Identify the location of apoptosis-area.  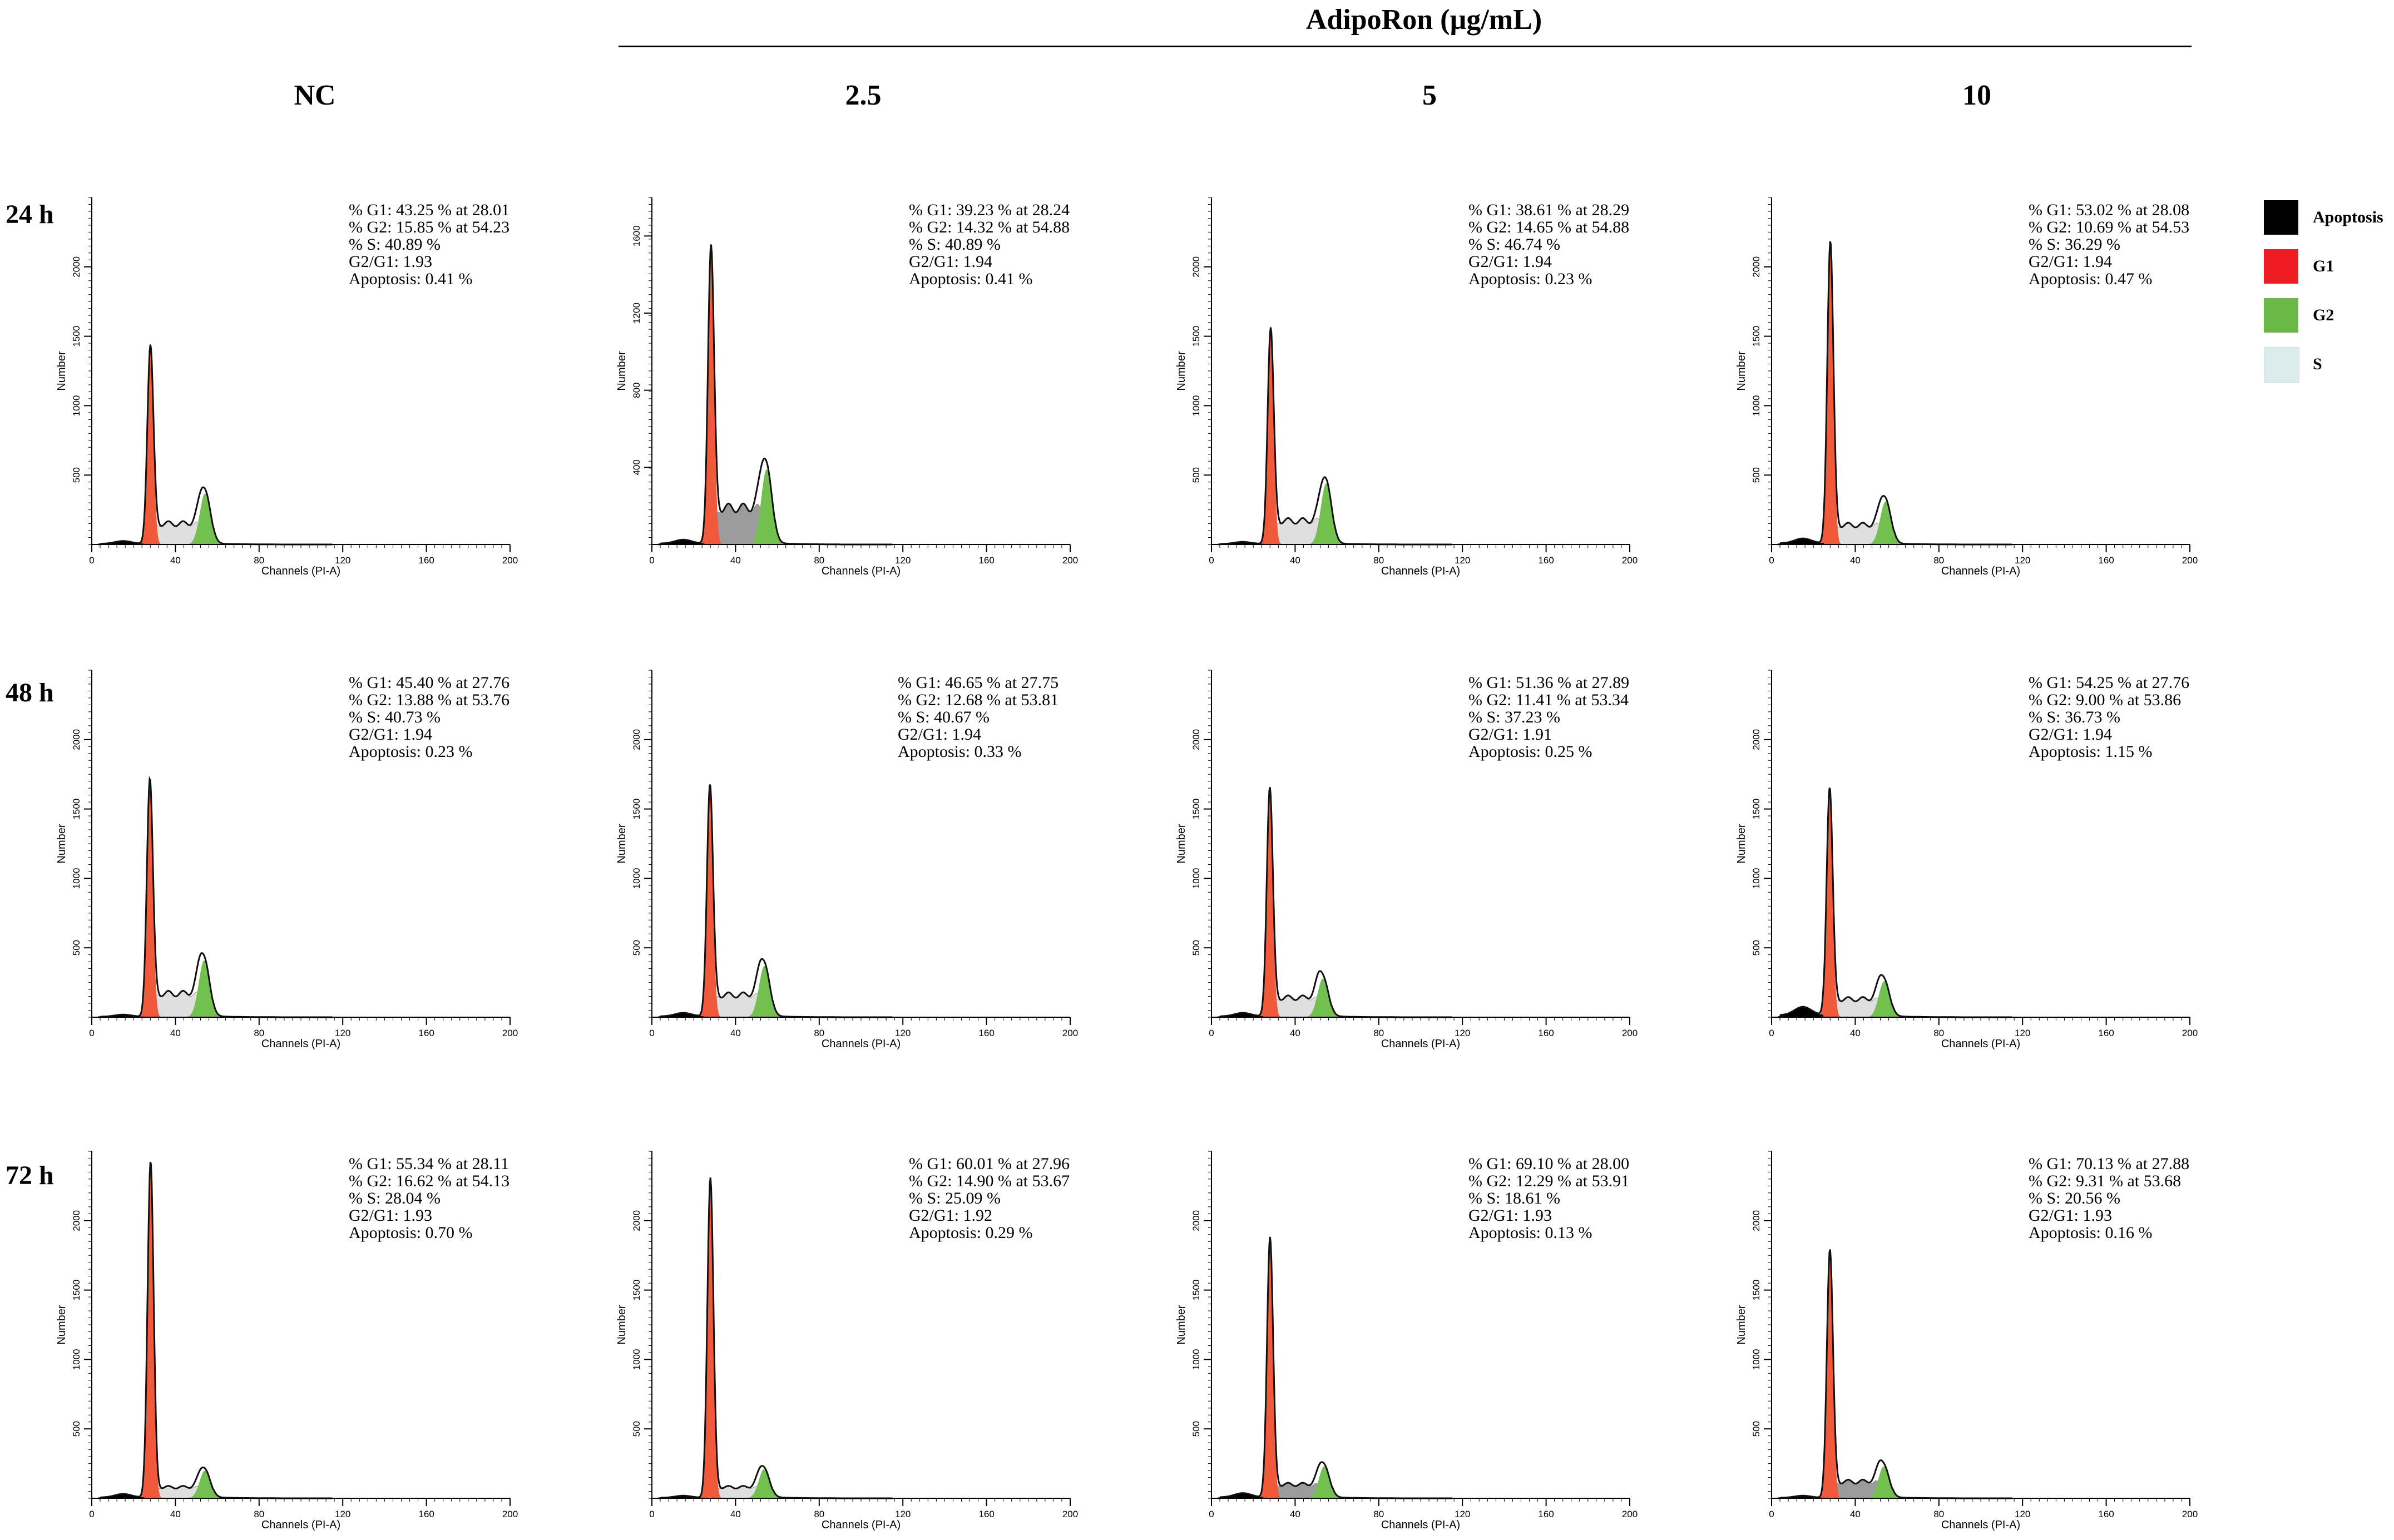
(1802, 541).